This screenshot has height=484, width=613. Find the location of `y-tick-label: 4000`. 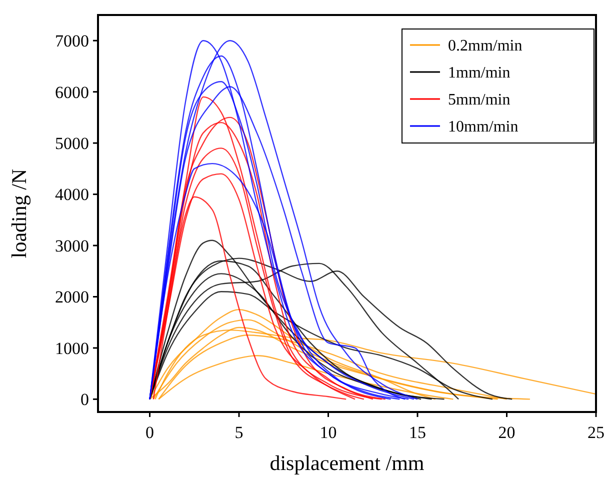

y-tick-label: 4000 is located at coordinates (72, 194).